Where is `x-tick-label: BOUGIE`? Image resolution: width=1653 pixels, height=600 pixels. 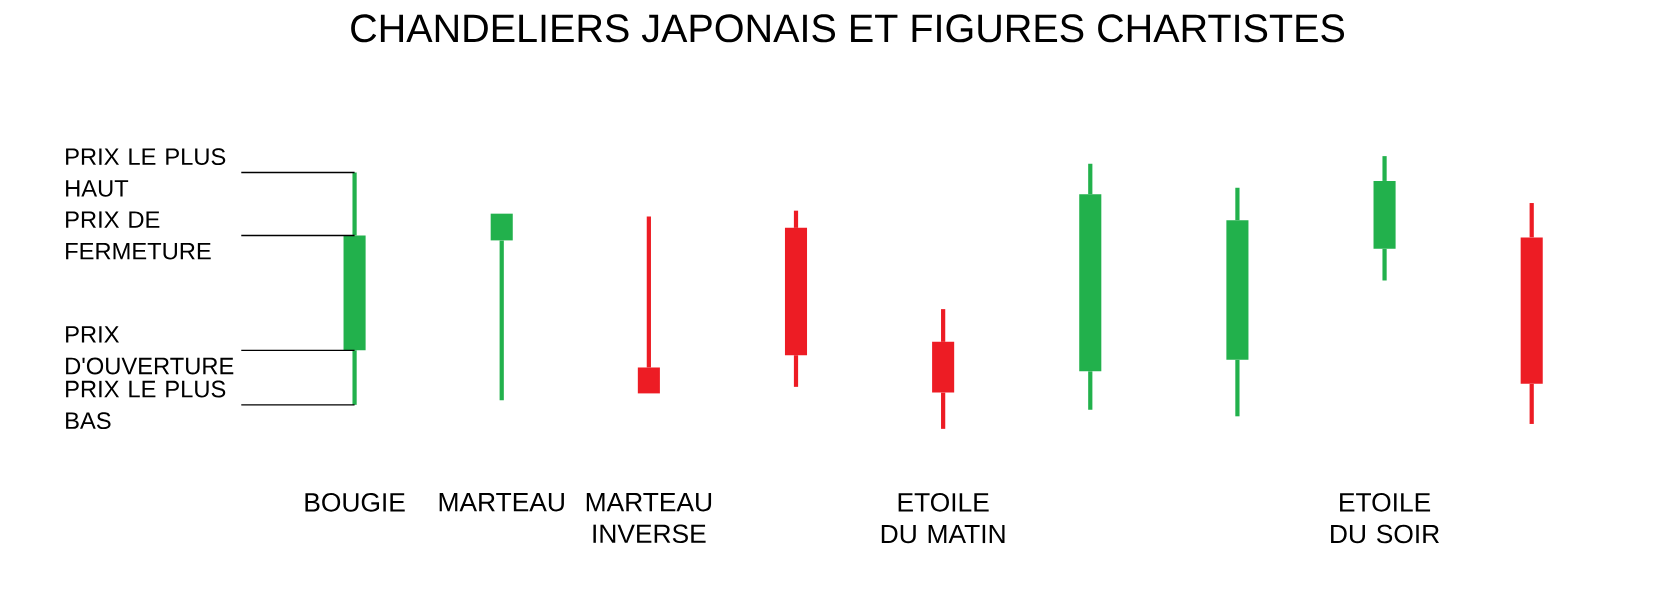
x-tick-label: BOUGIE is located at coordinates (355, 502).